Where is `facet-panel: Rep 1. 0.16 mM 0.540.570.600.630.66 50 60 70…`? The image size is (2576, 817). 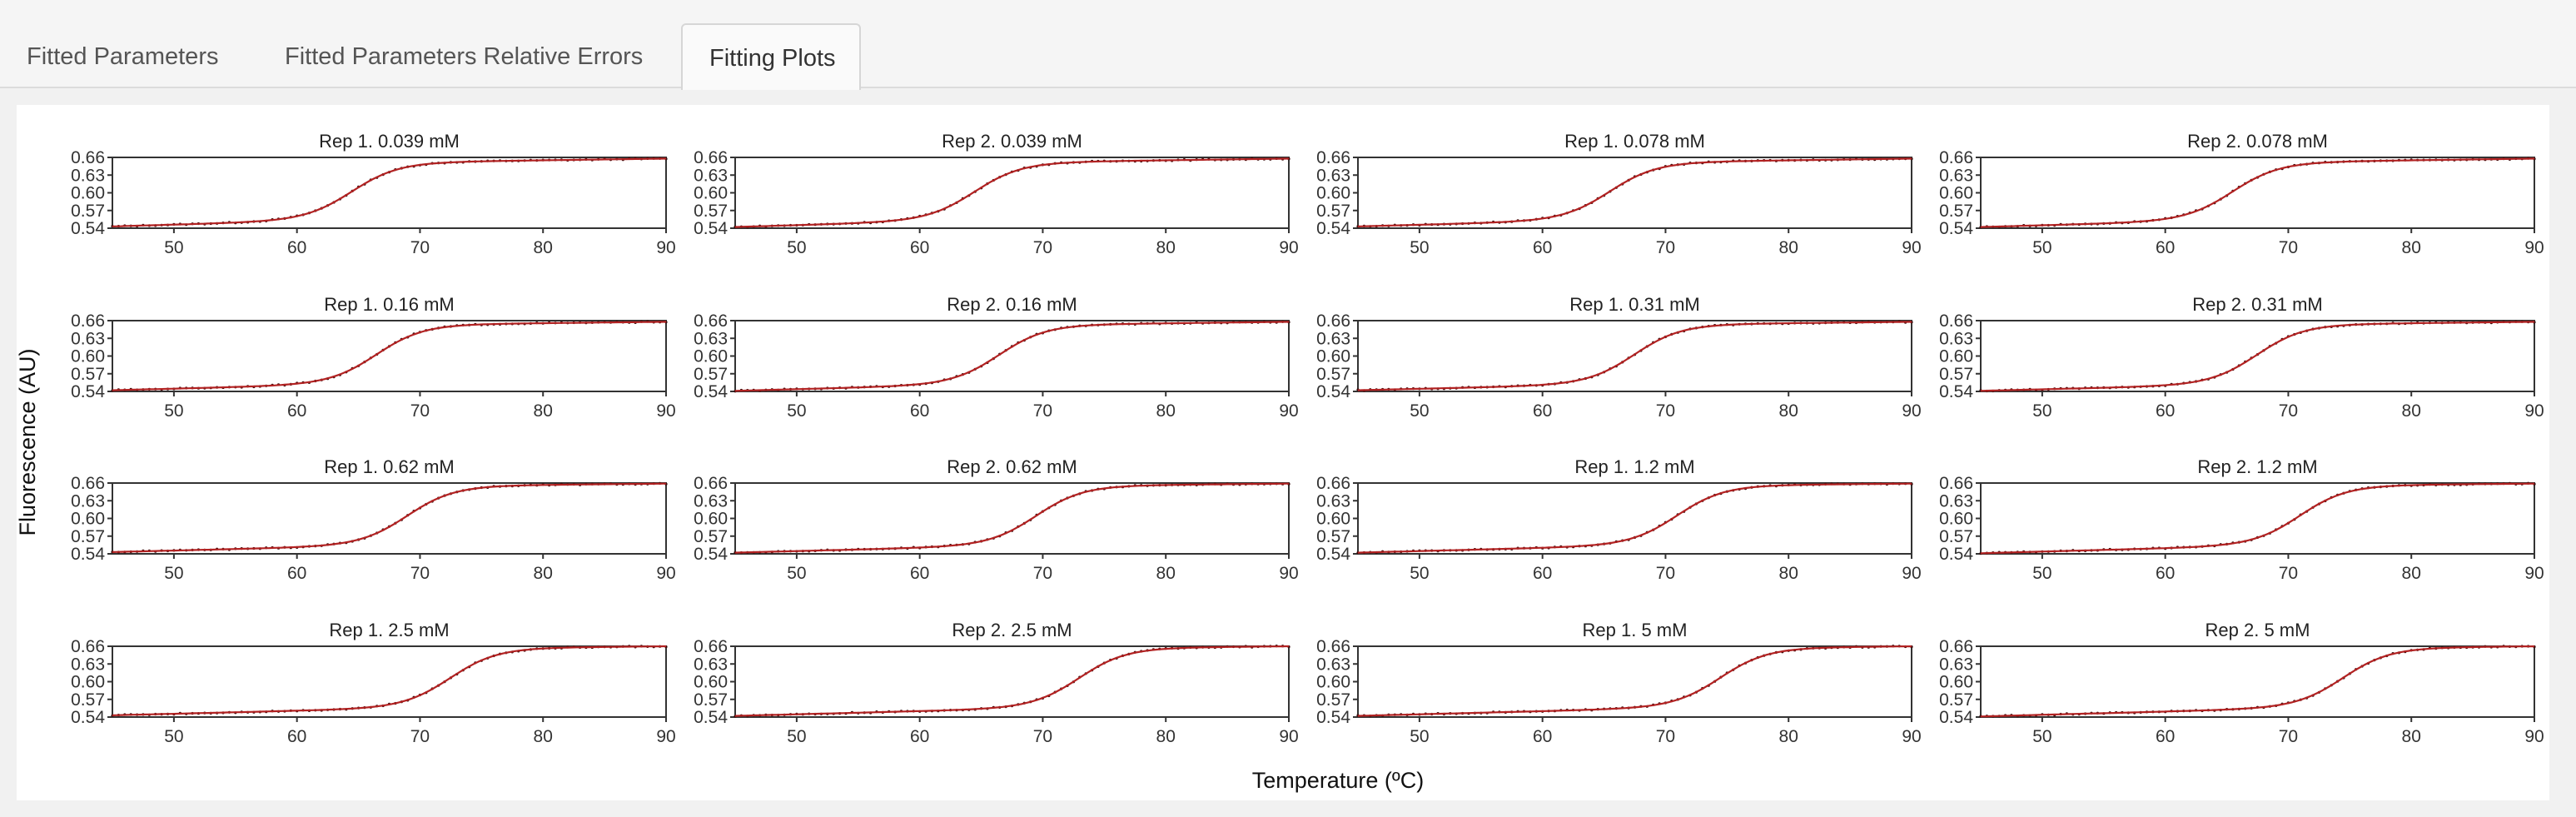
facet-panel: Rep 1. 0.16 mM 0.540.570.600.630.66 50 60 70… is located at coordinates (373, 357).